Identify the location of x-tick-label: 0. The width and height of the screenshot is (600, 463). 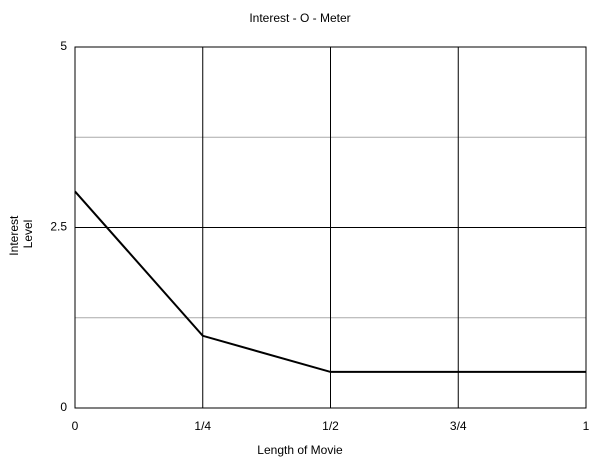
(75, 426).